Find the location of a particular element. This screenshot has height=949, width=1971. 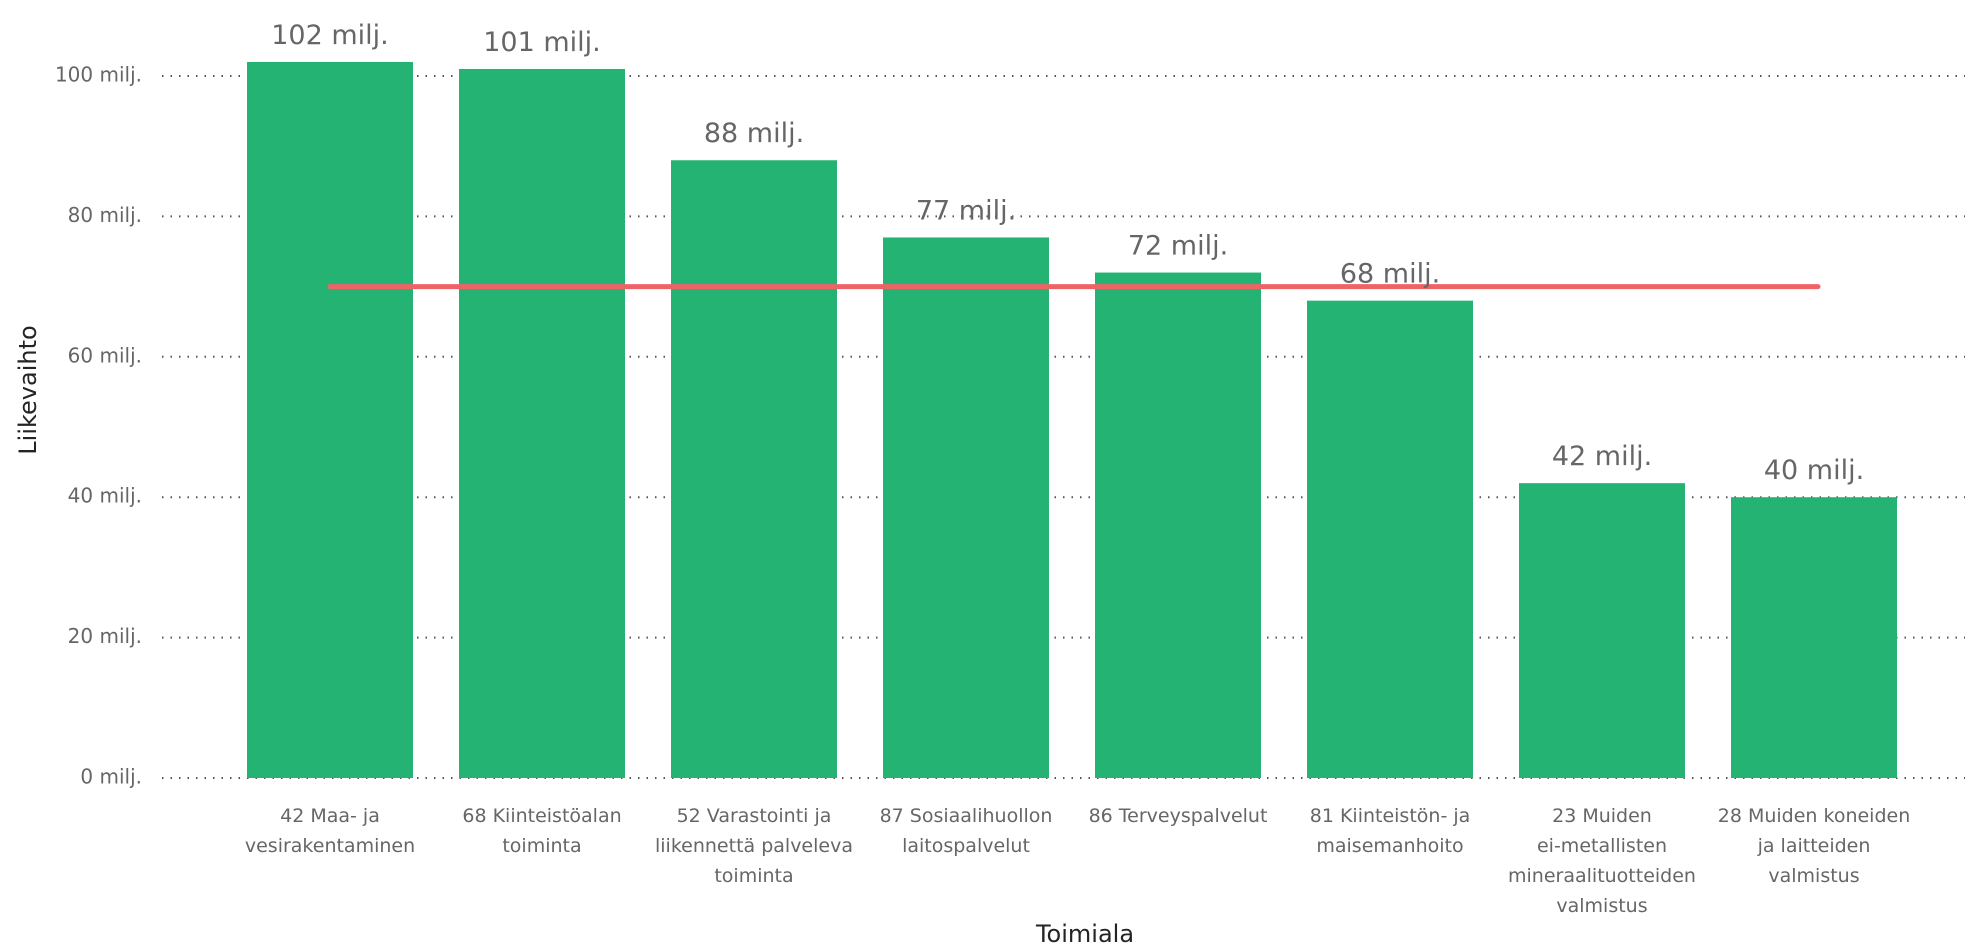

x-tick-label: 68 Kiinteistöalan toiminta is located at coordinates (541, 831).